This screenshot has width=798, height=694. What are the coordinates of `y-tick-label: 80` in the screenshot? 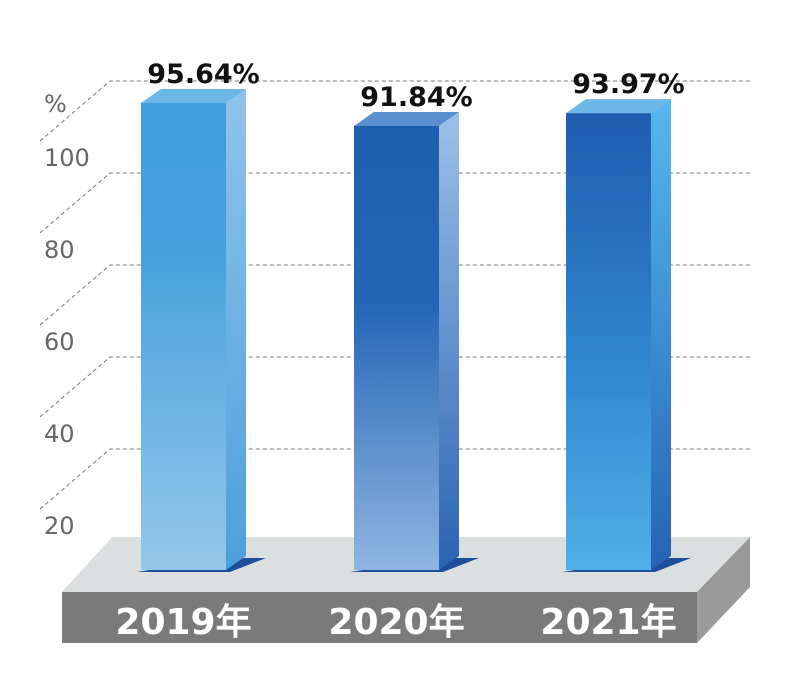 It's located at (59, 250).